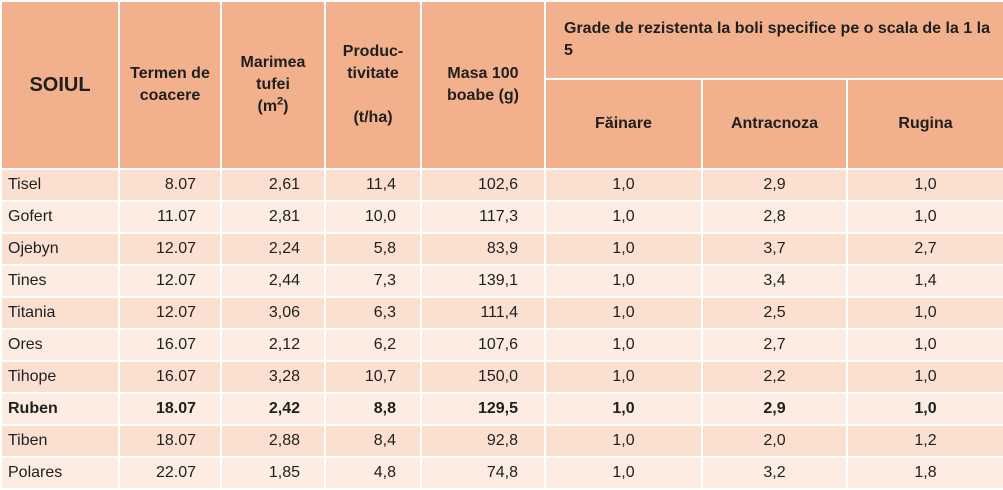  I want to click on cell-antracnoza: 2,2, so click(774, 377).